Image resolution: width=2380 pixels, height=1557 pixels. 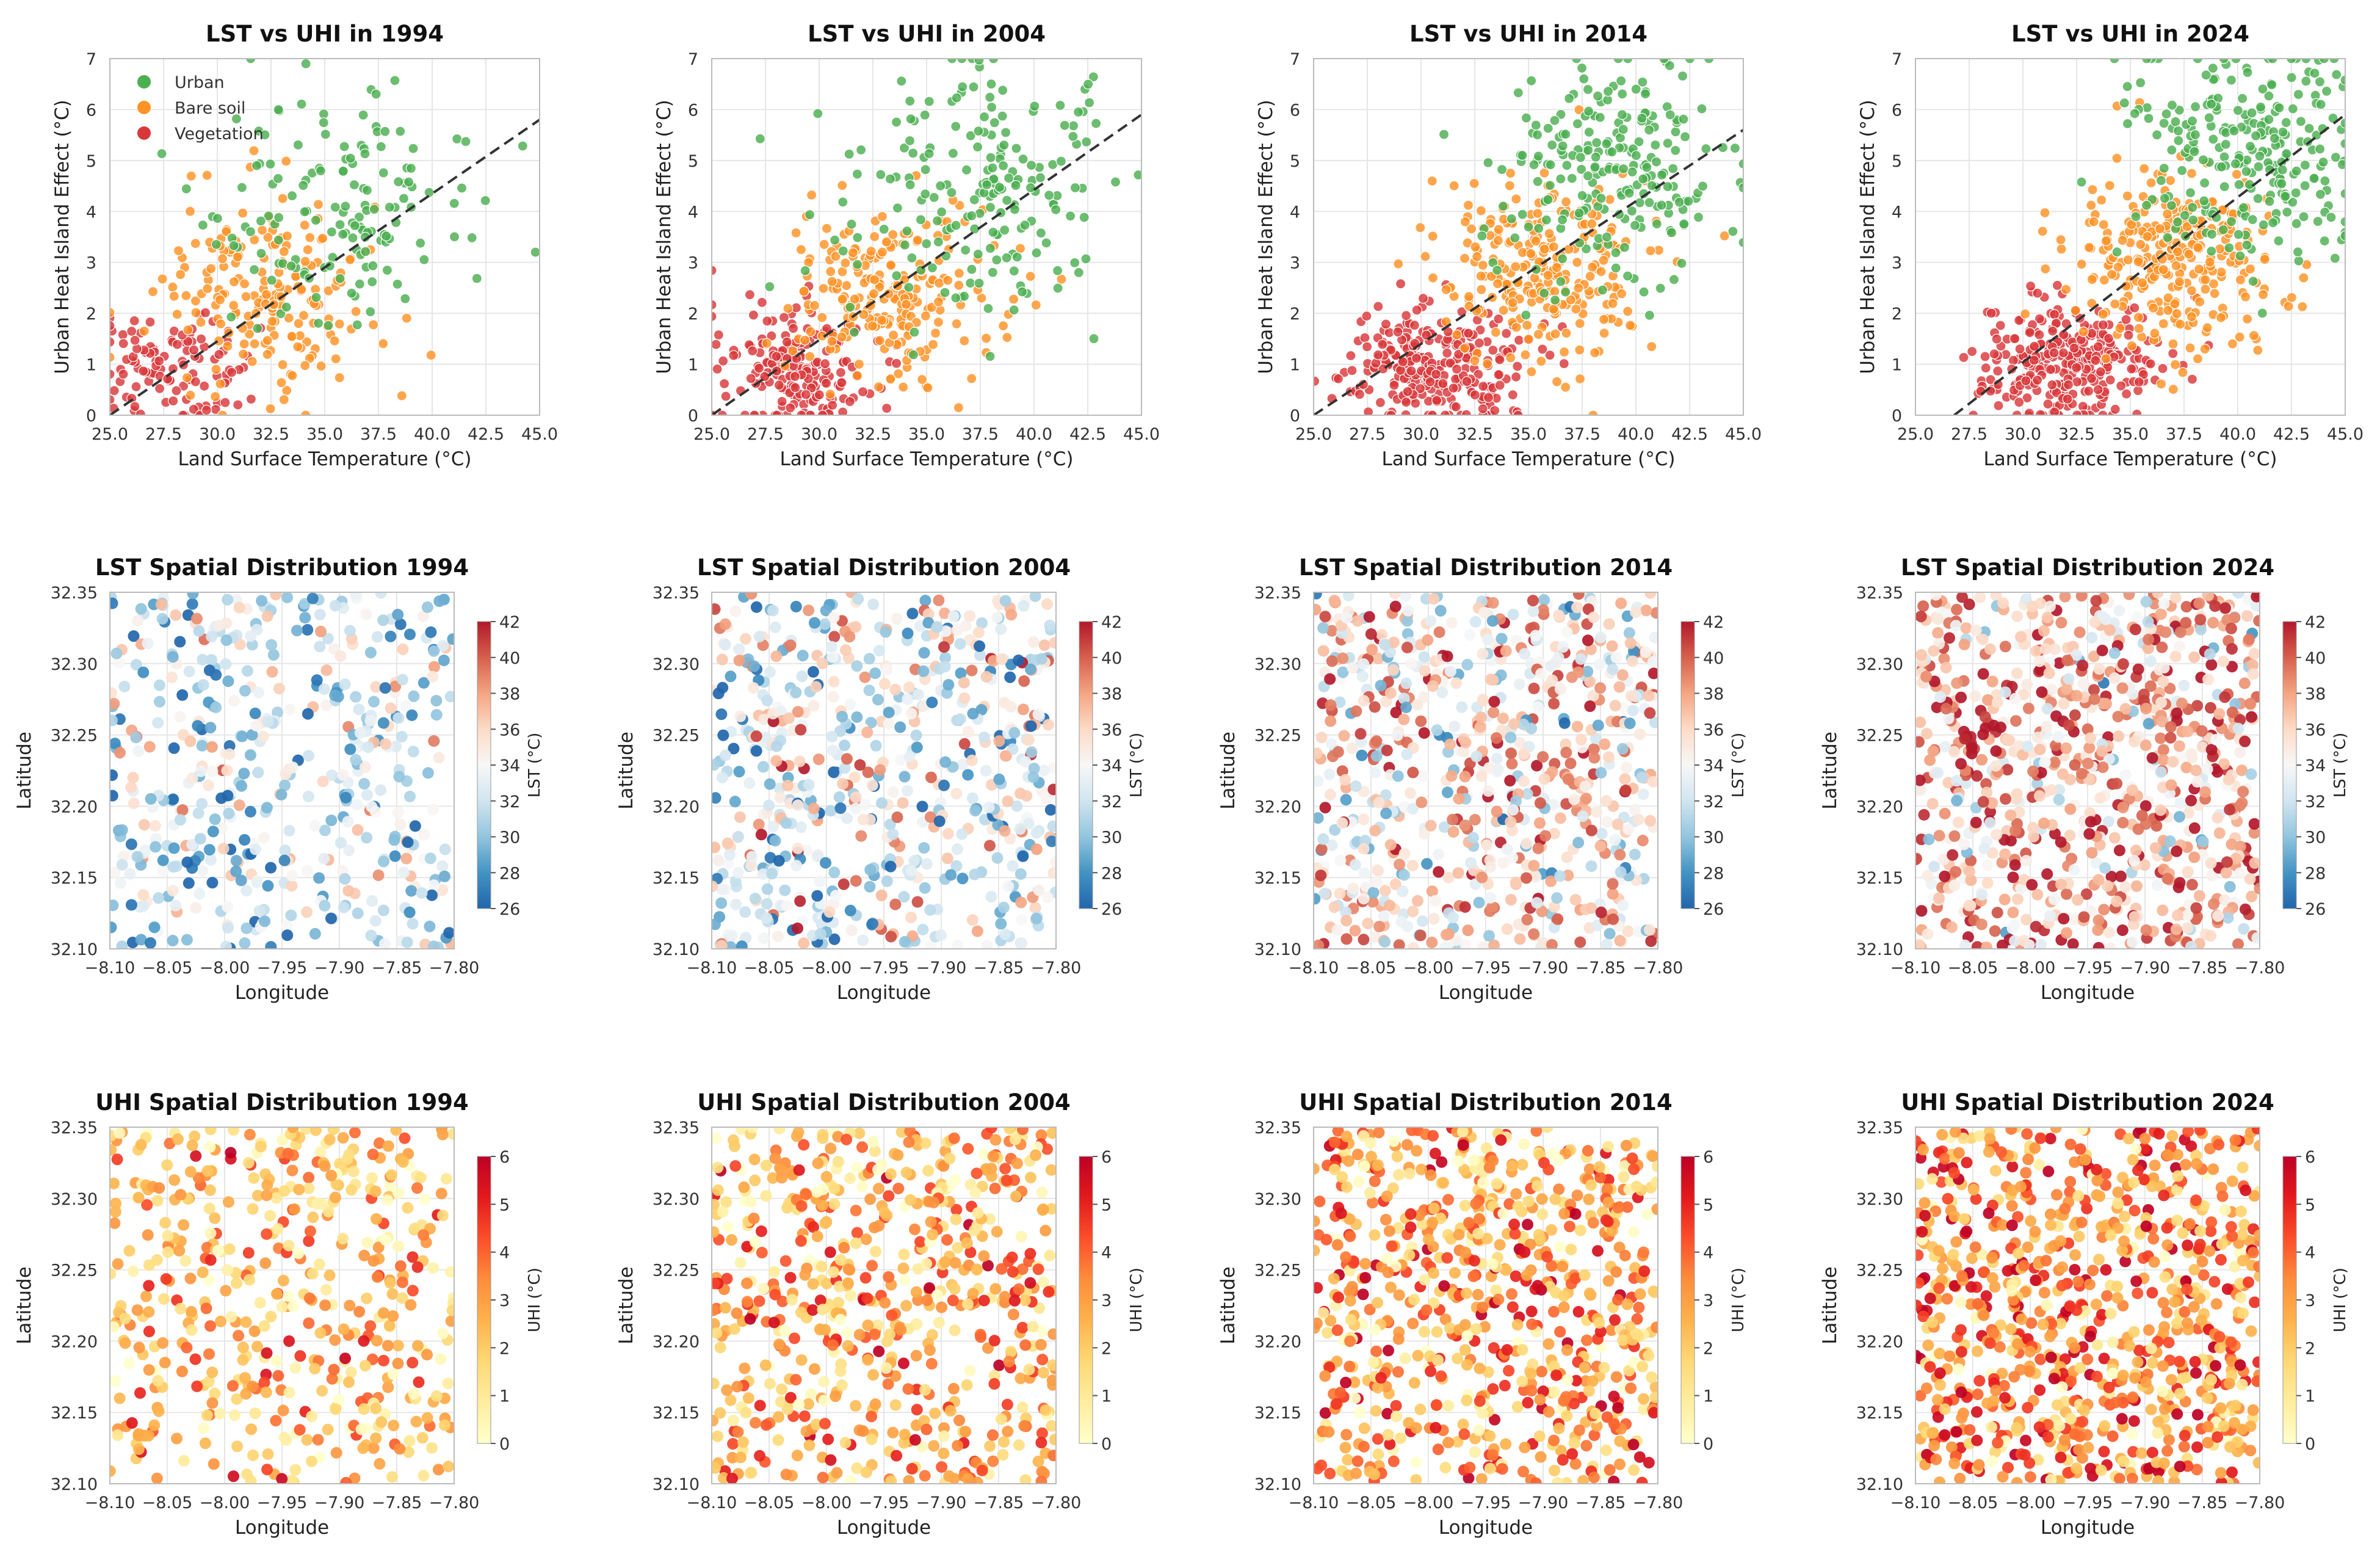 What do you see at coordinates (200, 82) in the screenshot?
I see `legend-label: Urban` at bounding box center [200, 82].